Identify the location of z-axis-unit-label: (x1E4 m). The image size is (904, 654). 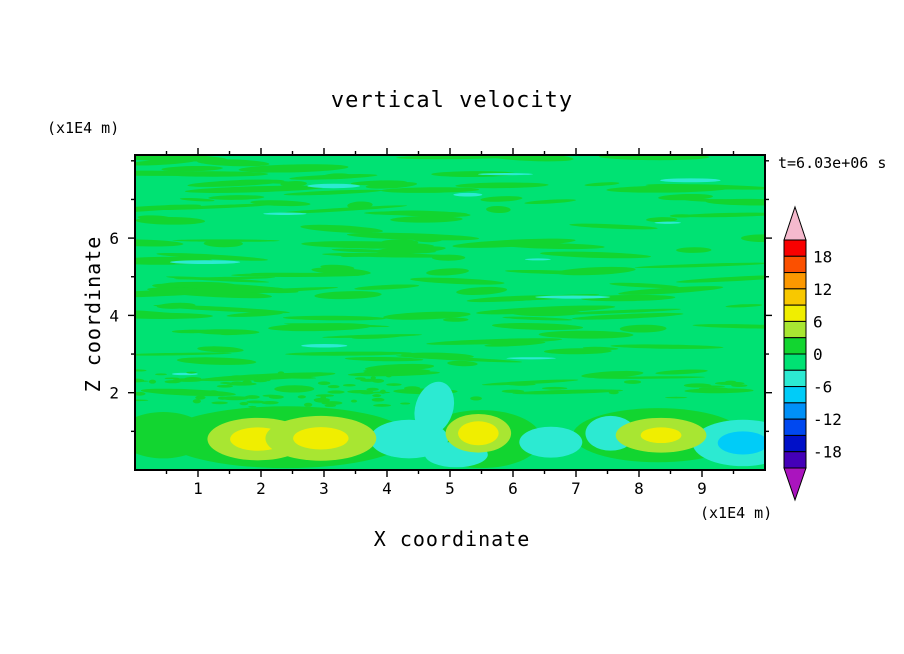
(83, 128).